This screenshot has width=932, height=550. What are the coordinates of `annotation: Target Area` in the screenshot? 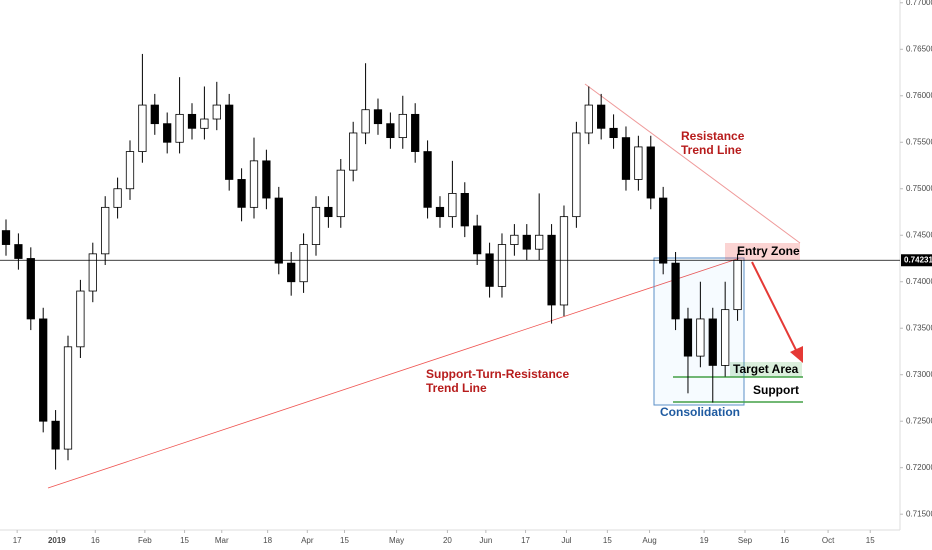 It's located at (766, 369).